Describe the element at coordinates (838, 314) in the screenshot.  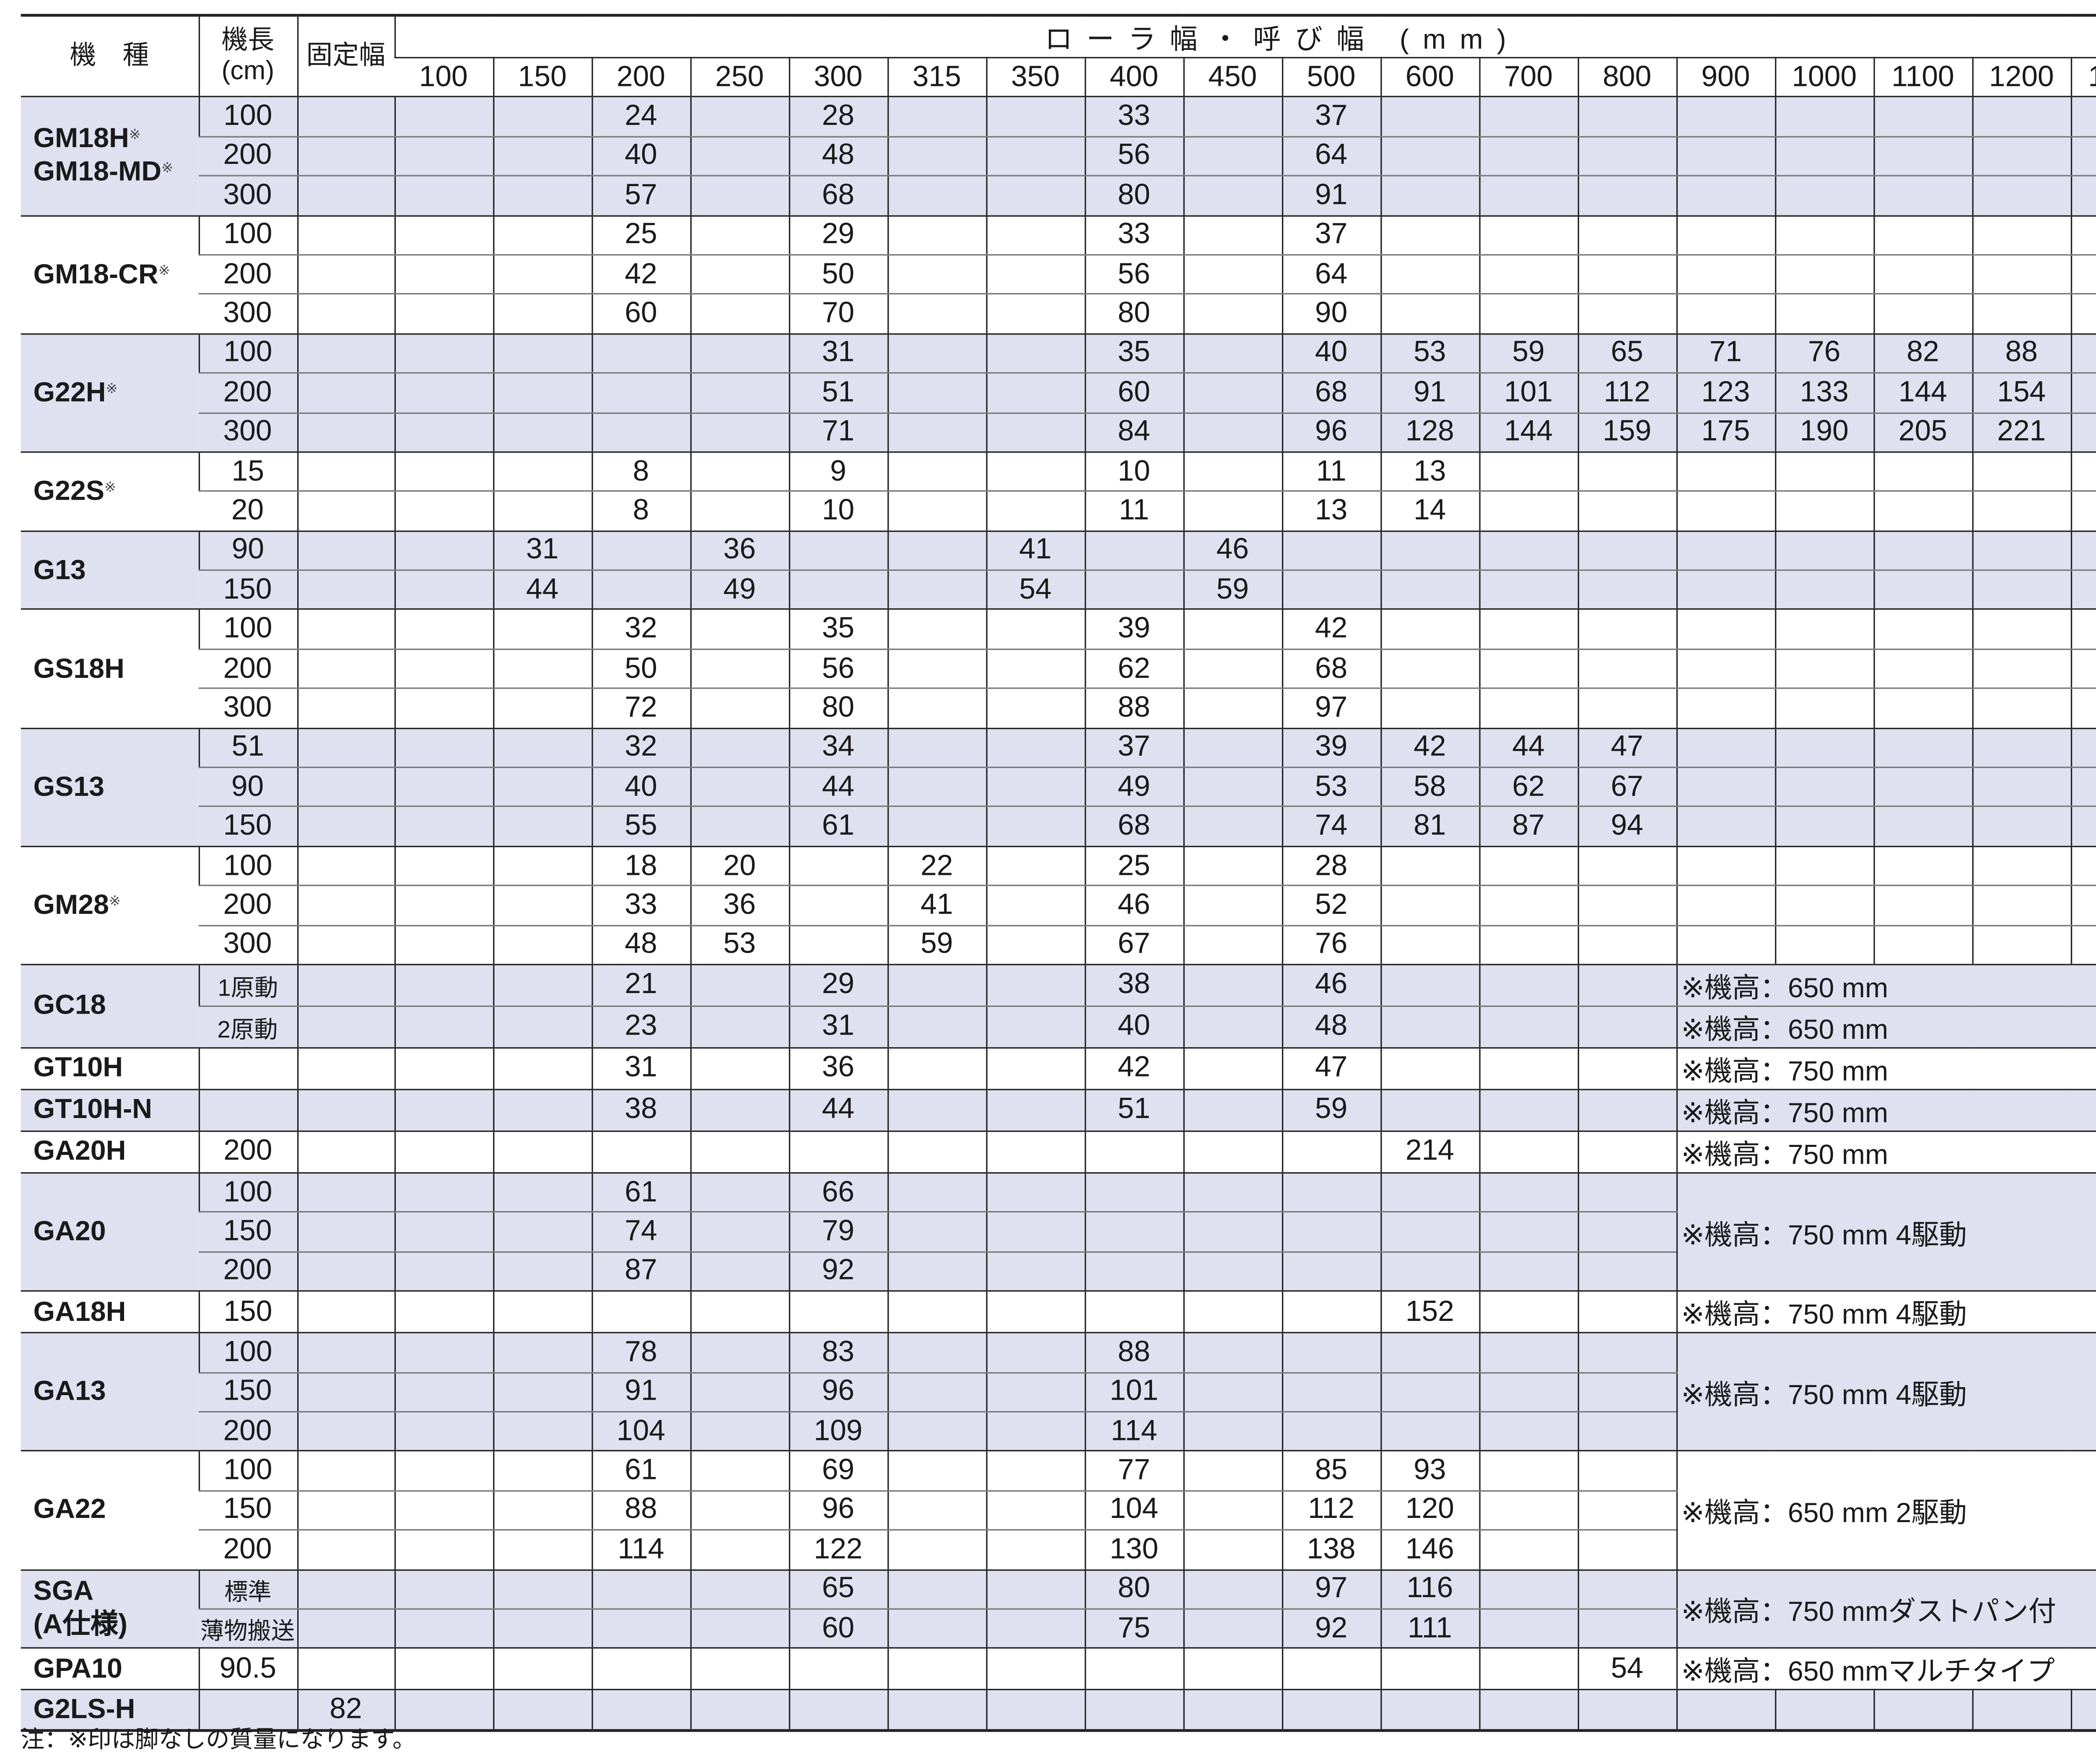
I see `weight-cell: 70` at that location.